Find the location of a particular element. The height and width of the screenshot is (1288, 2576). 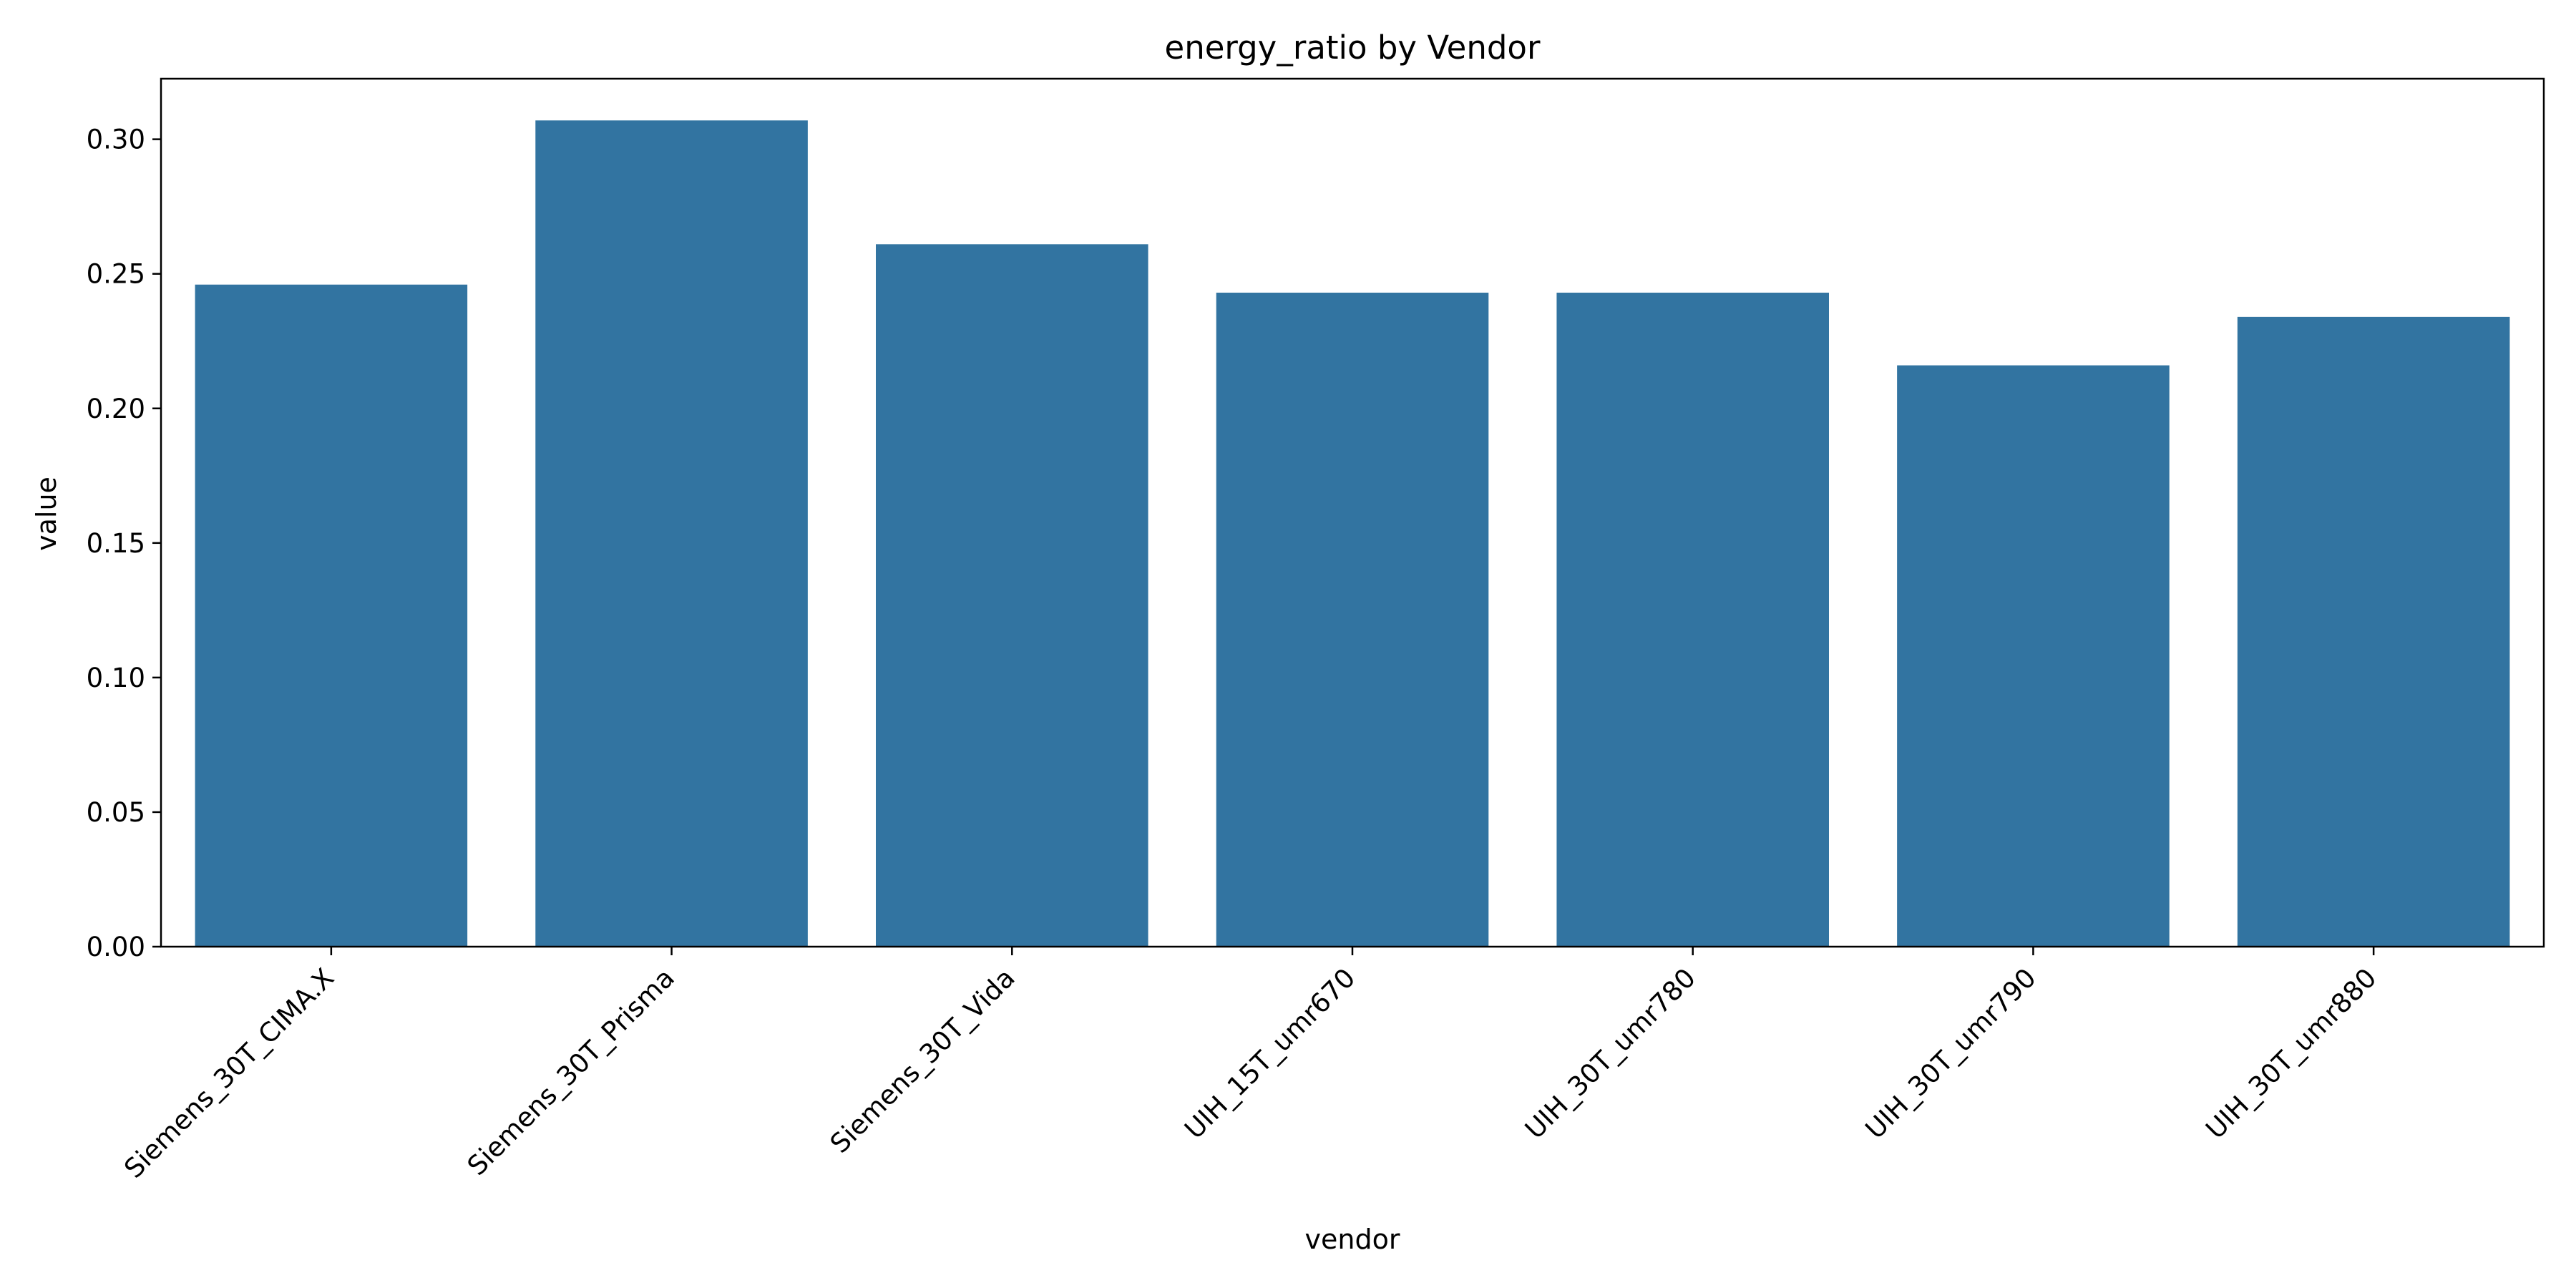

y-axis-label: value is located at coordinates (46, 514).